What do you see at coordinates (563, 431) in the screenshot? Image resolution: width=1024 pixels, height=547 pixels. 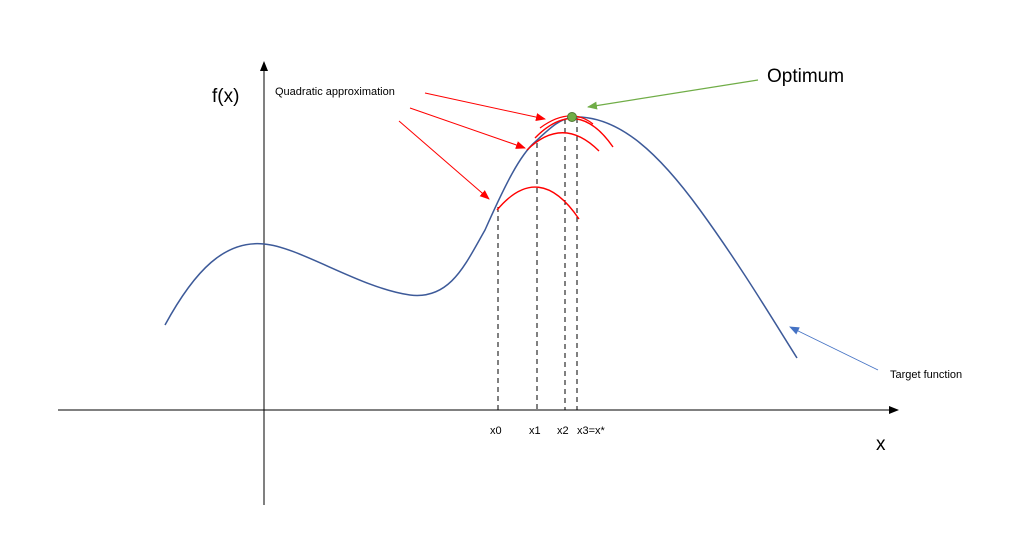 I see `tick-label-x2: x2` at bounding box center [563, 431].